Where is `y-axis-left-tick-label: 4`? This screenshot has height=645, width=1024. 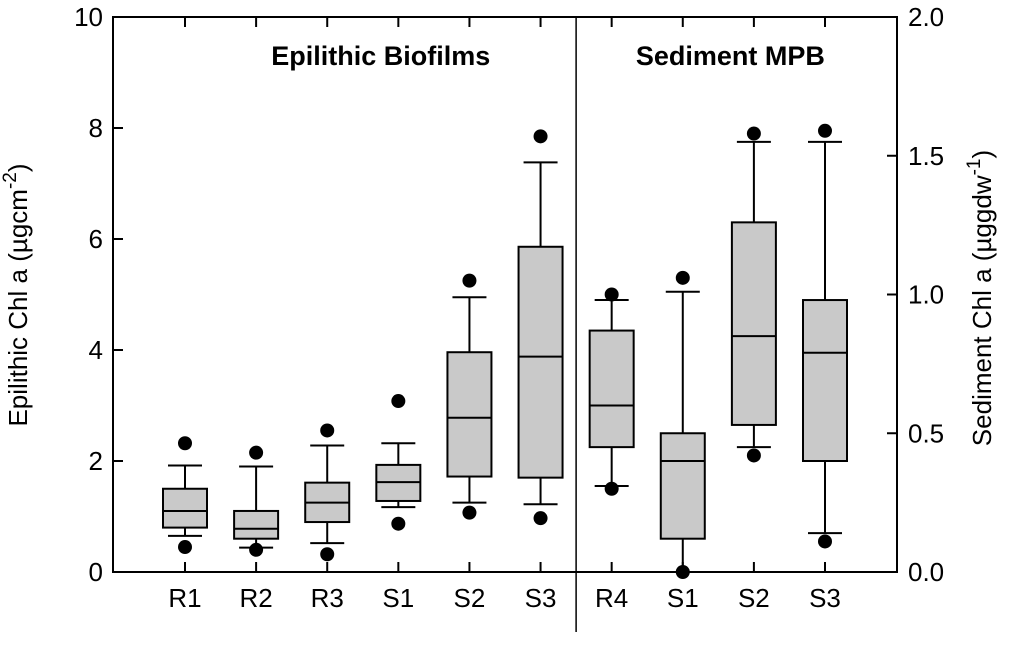
y-axis-left-tick-label: 4 is located at coordinates (96, 350).